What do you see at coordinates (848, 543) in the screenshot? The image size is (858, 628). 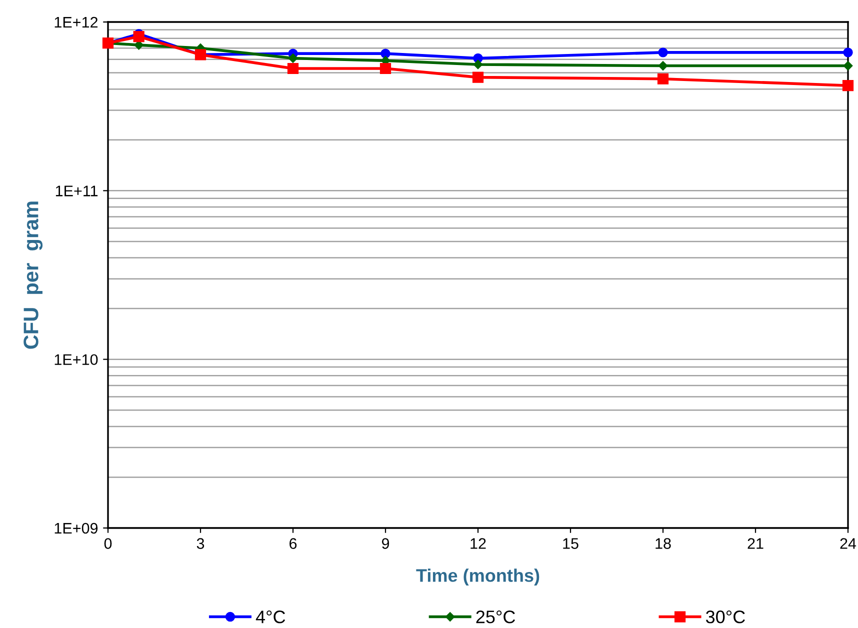 I see `x-tick-label: 24` at bounding box center [848, 543].